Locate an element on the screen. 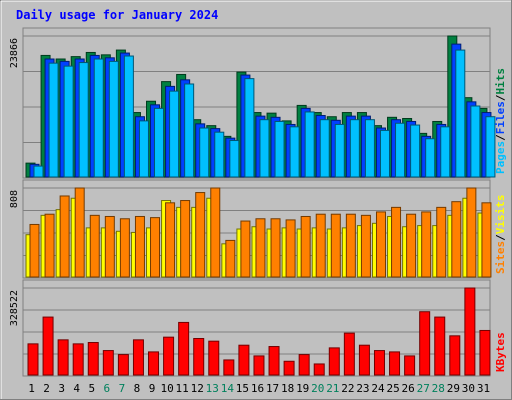 This screenshot has width=512, height=400. day-label-26: 26 is located at coordinates (408, 388).